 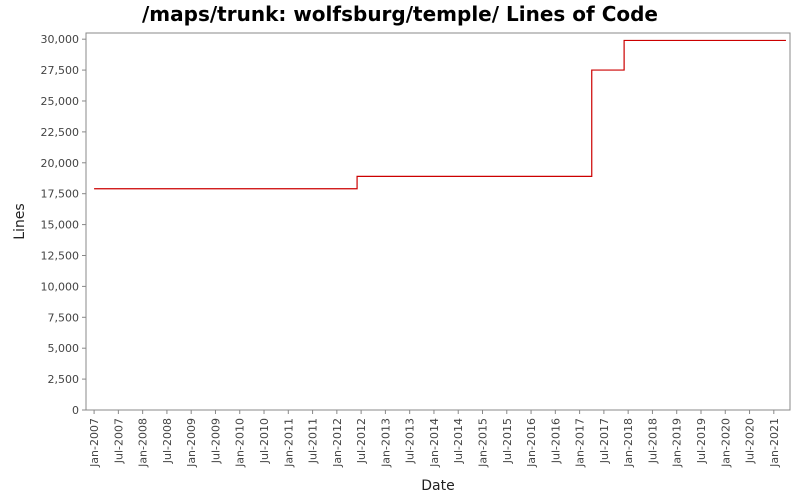 I want to click on y-axis-label: Lines, so click(x=20, y=221).